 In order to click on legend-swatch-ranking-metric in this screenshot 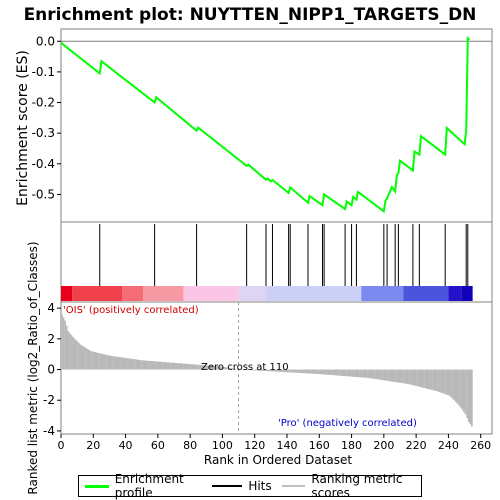, I will do `click(293, 486)`.